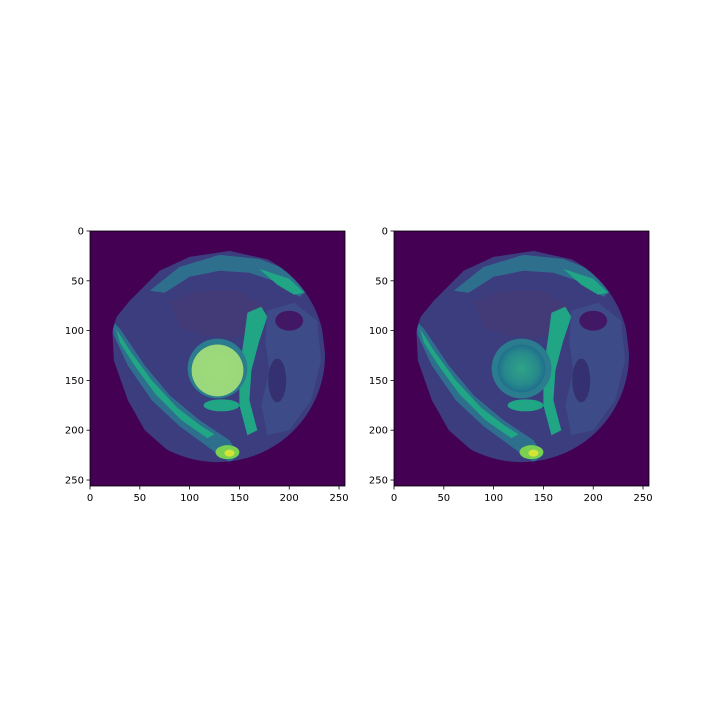 Image resolution: width=720 pixels, height=720 pixels. What do you see at coordinates (521, 368) in the screenshot?
I see `lv-cavity` at bounding box center [521, 368].